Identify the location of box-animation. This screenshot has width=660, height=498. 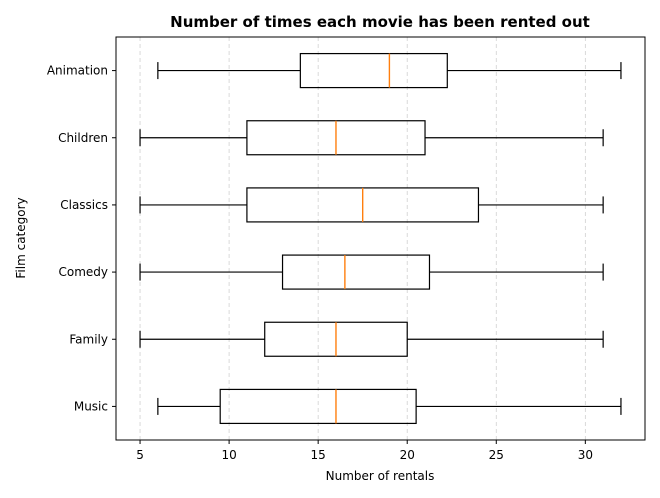
(389, 70).